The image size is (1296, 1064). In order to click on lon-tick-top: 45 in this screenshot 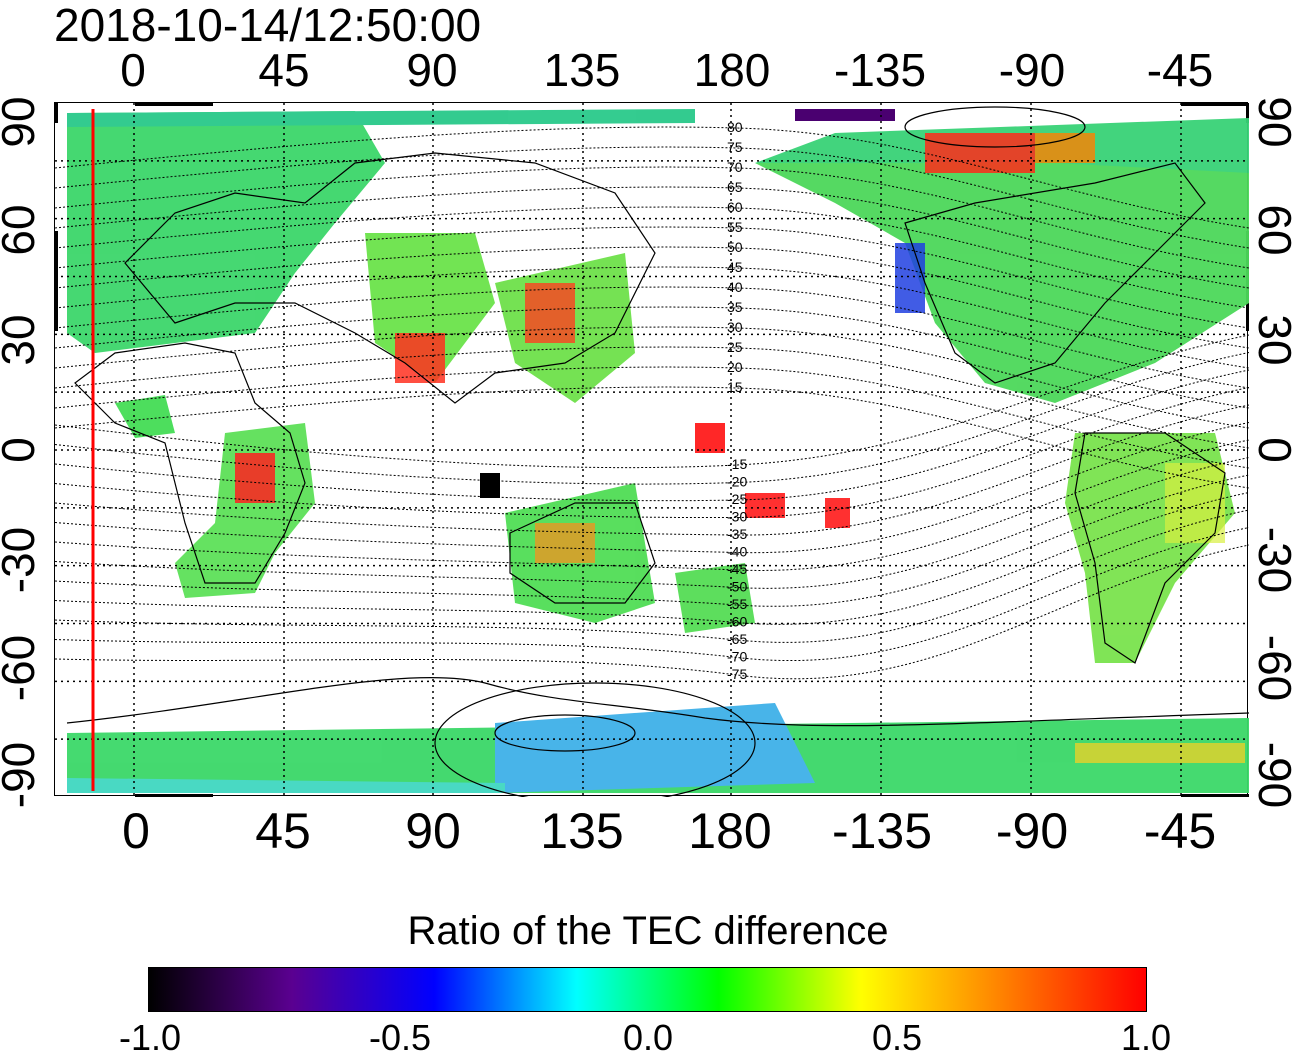, I will do `click(284, 70)`.